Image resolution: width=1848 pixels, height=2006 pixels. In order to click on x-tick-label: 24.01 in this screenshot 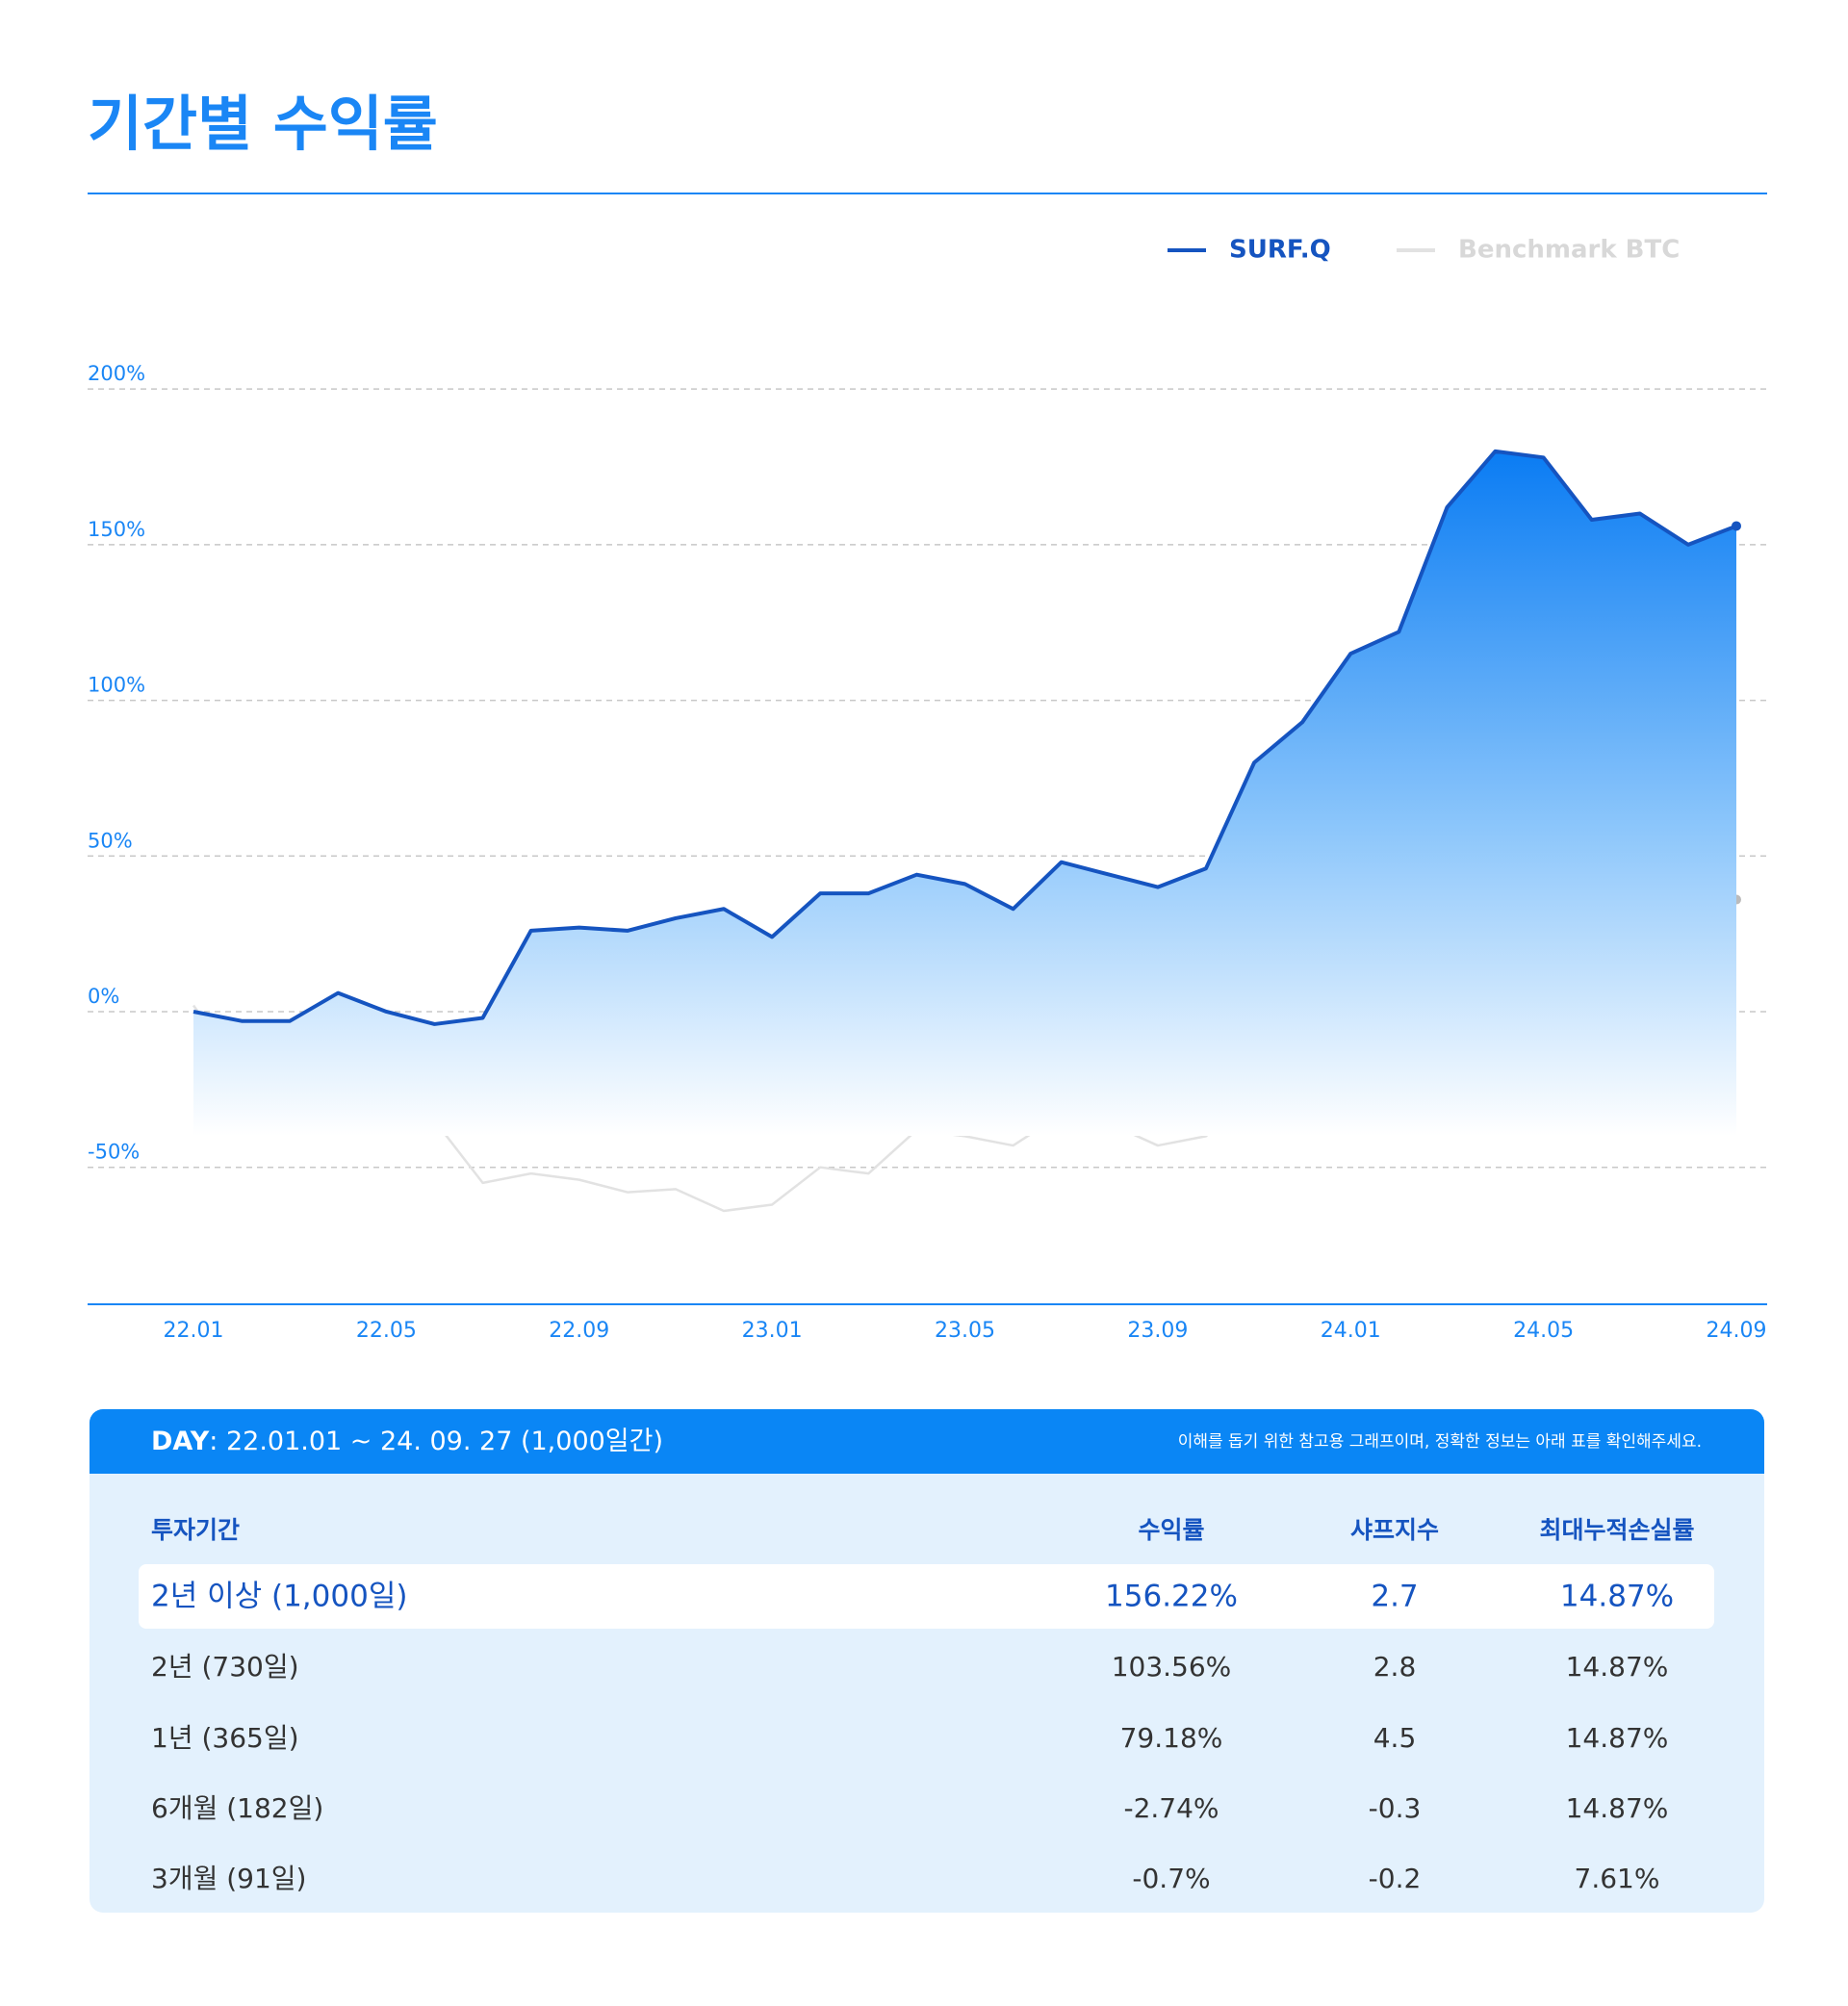, I will do `click(1351, 1331)`.